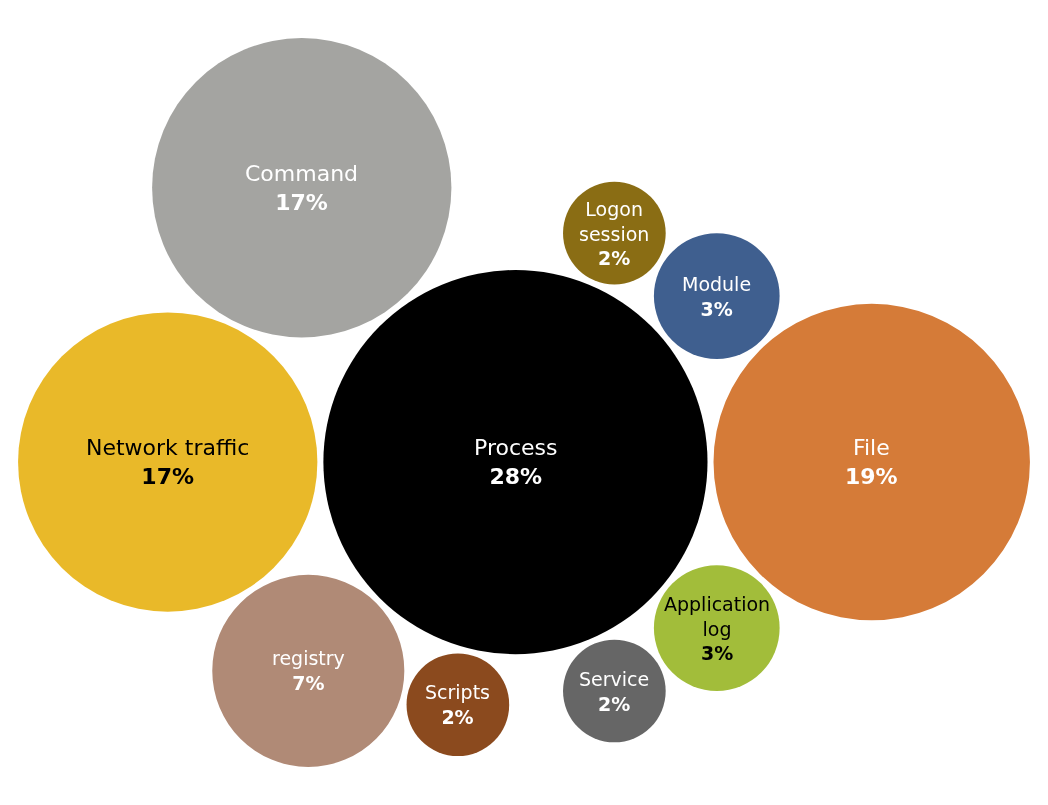 This screenshot has height=805, width=1048. Describe the element at coordinates (302, 173) in the screenshot. I see `category-label: Command` at that location.